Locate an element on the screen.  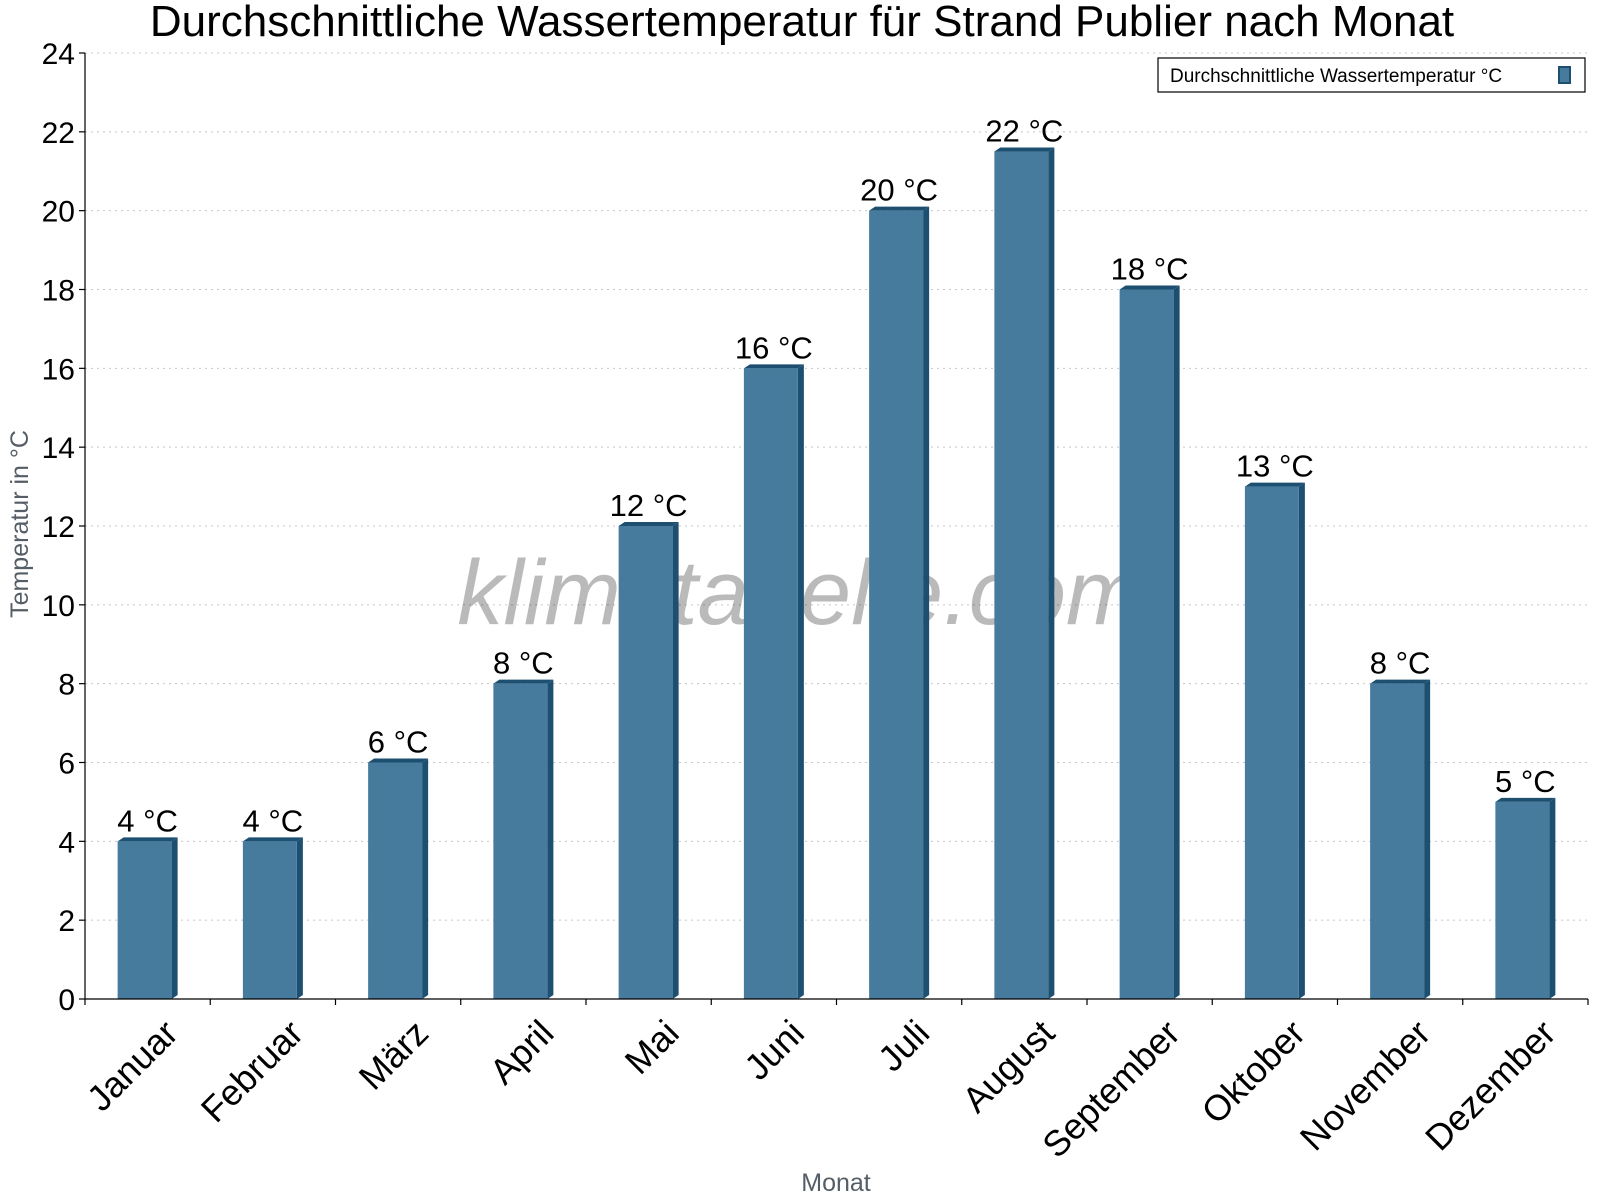
legend-swatch is located at coordinates (1564, 75).